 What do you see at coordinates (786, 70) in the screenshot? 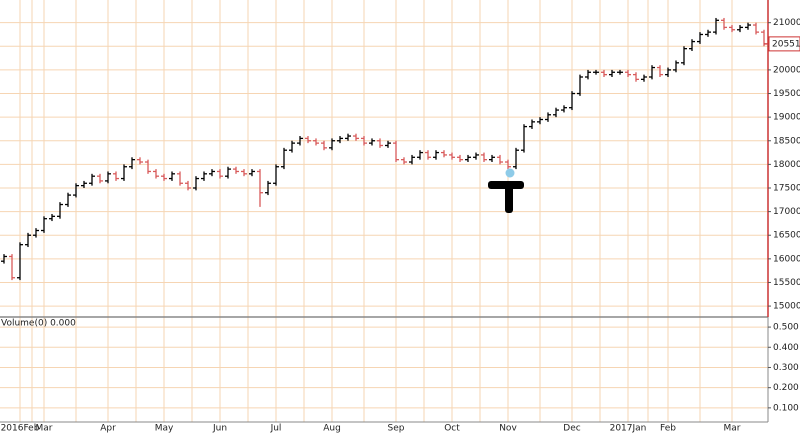
I see `y-tick-label: 20000` at bounding box center [786, 70].